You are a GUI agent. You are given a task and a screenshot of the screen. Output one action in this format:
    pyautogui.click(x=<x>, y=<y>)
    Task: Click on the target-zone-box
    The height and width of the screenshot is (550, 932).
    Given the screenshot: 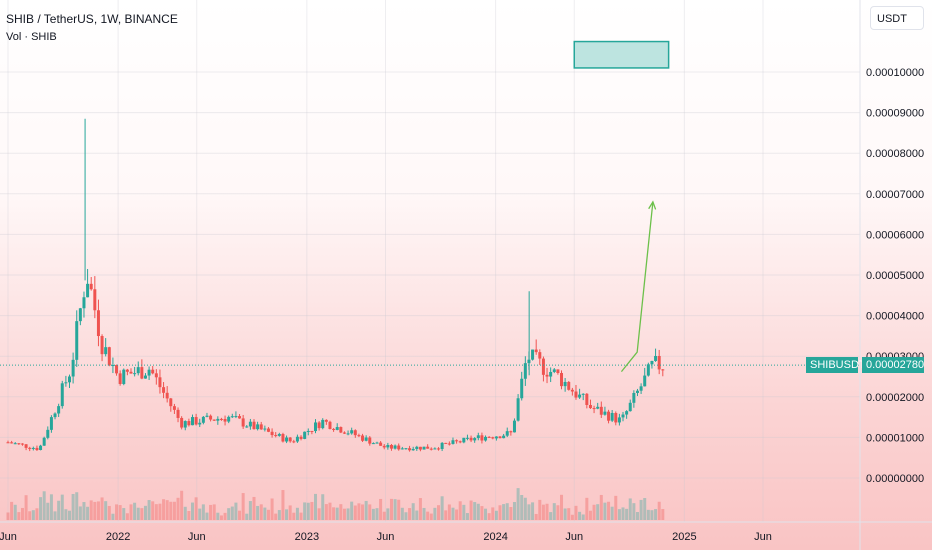 What is the action you would take?
    pyautogui.click(x=621, y=54)
    